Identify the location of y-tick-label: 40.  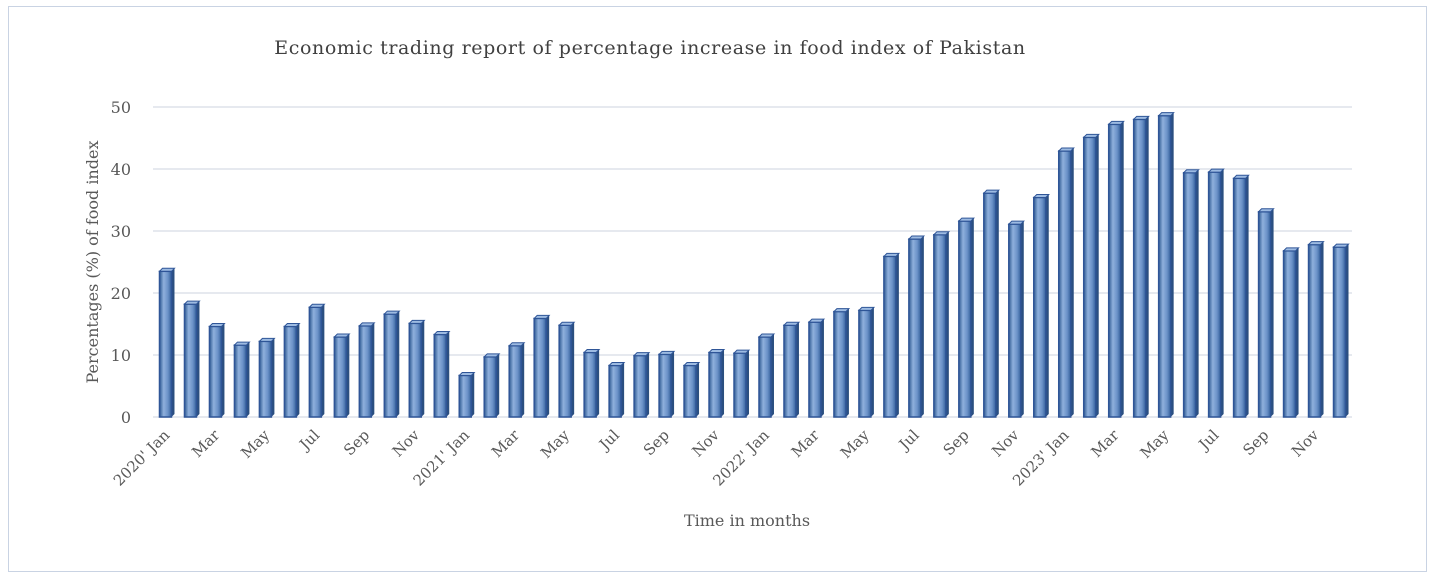
(121, 169).